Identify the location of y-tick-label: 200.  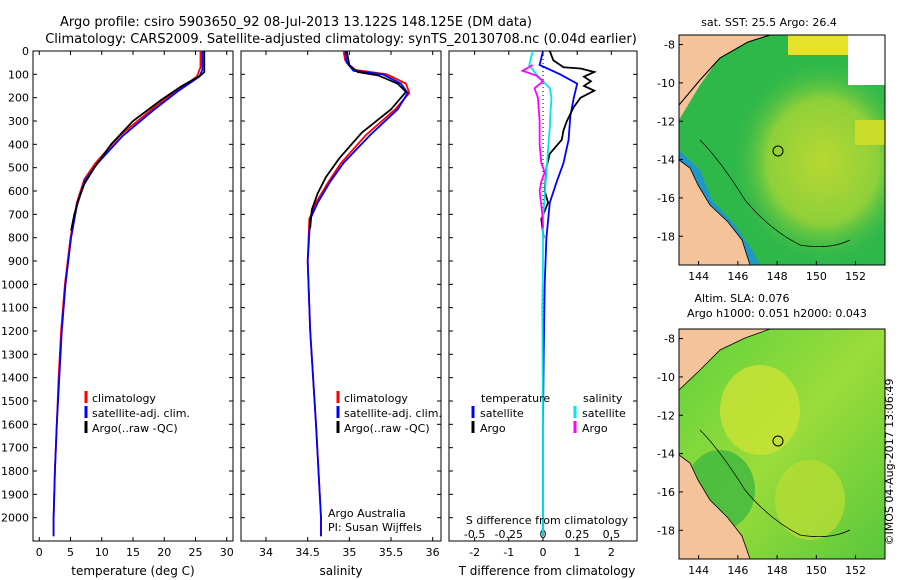
(18, 98).